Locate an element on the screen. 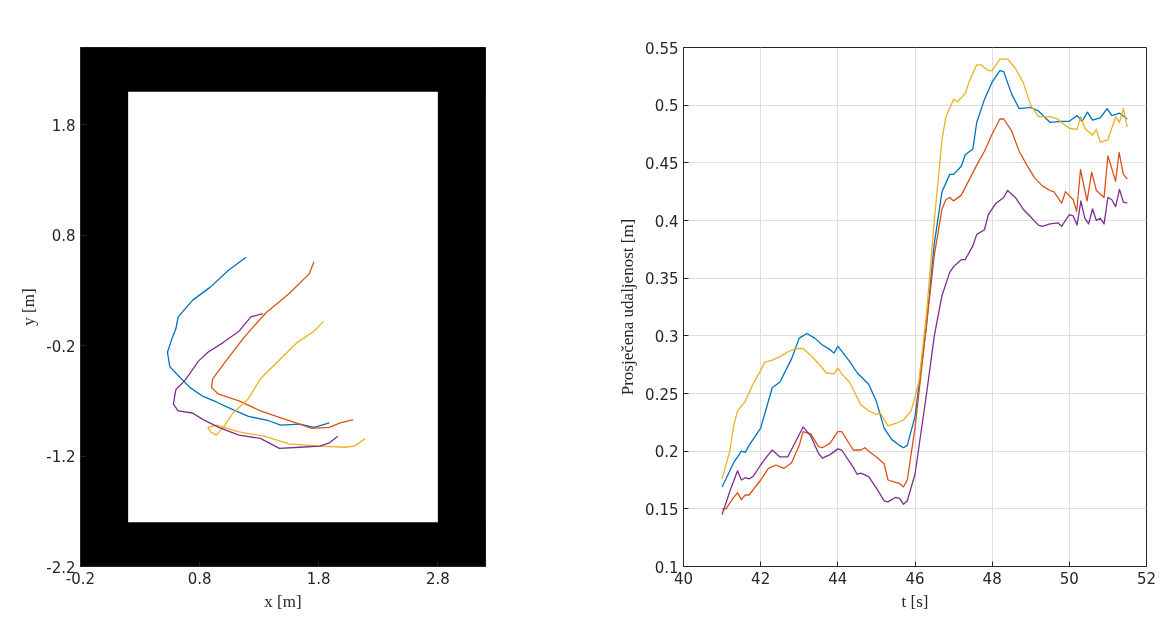  x-tick-label: 46 is located at coordinates (915, 578).